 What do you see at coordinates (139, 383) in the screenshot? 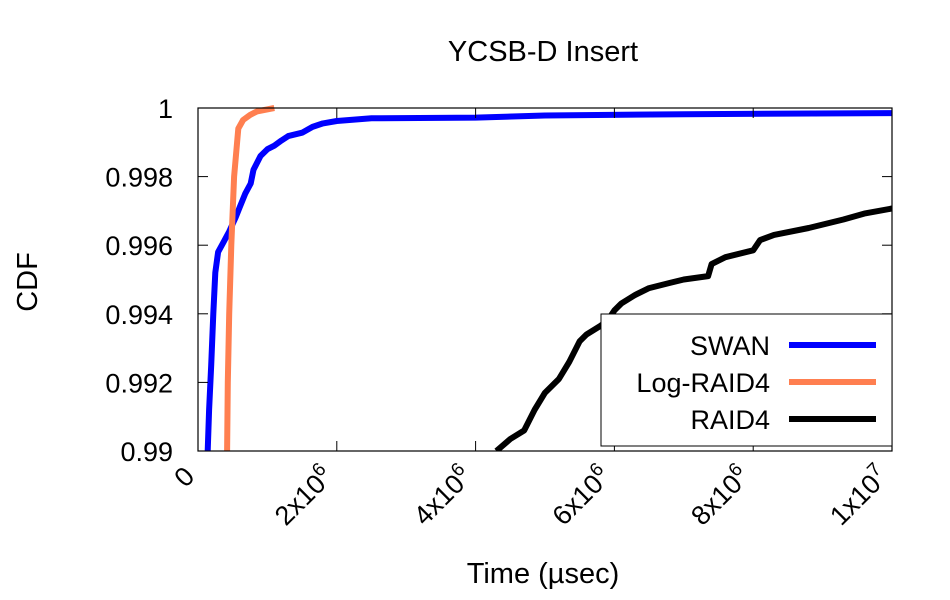
I see `y-tick-label: 0.992` at bounding box center [139, 383].